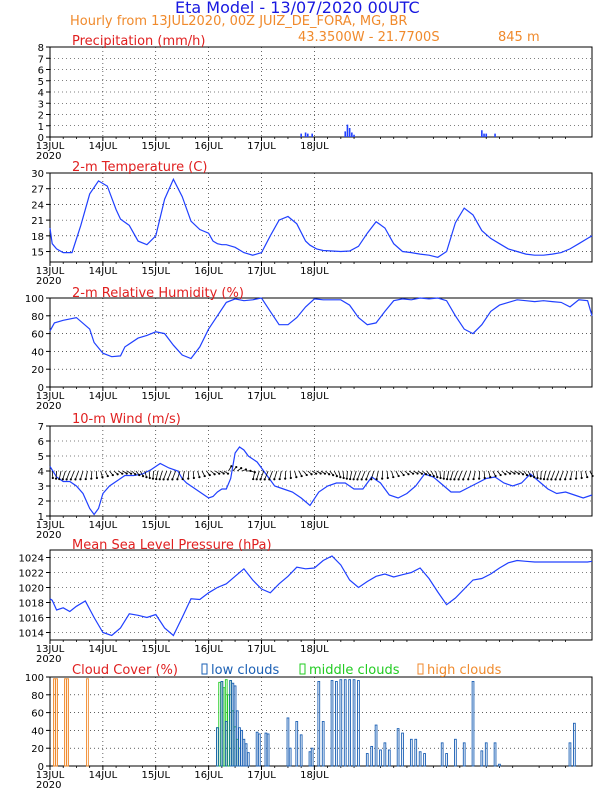  Describe the element at coordinates (103, 525) in the screenshot. I see `wind-xtick-label: 14JUL` at that location.